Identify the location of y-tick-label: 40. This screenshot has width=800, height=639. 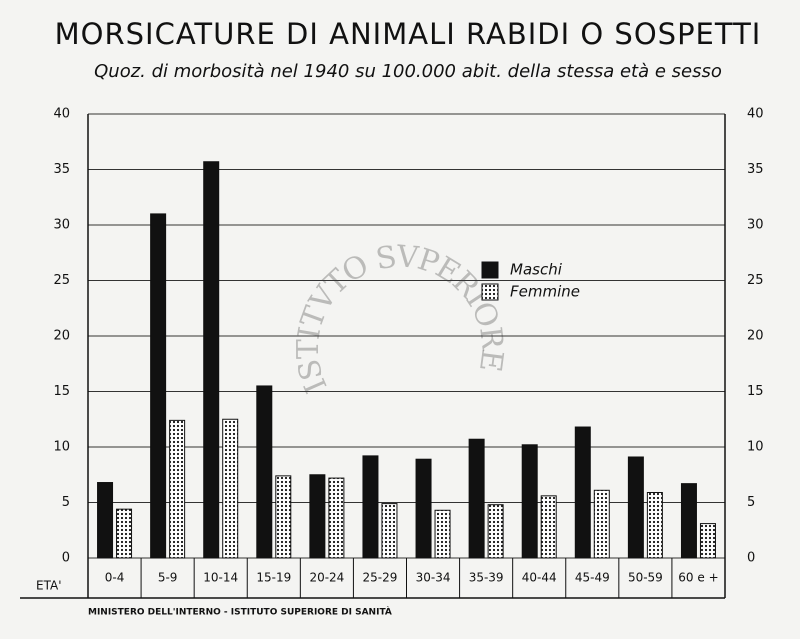
(61, 114).